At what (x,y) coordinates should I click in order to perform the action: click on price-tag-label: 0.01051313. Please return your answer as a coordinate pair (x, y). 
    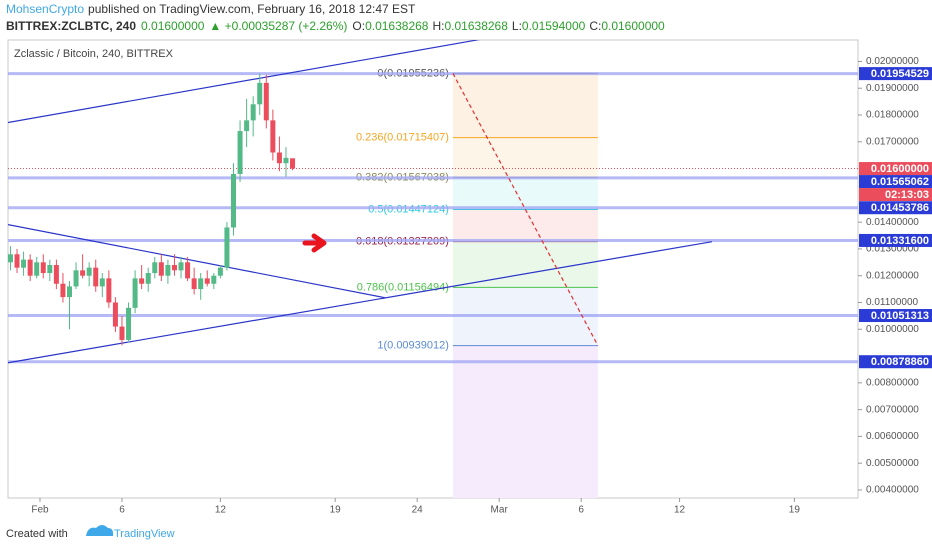
    Looking at the image, I should click on (900, 316).